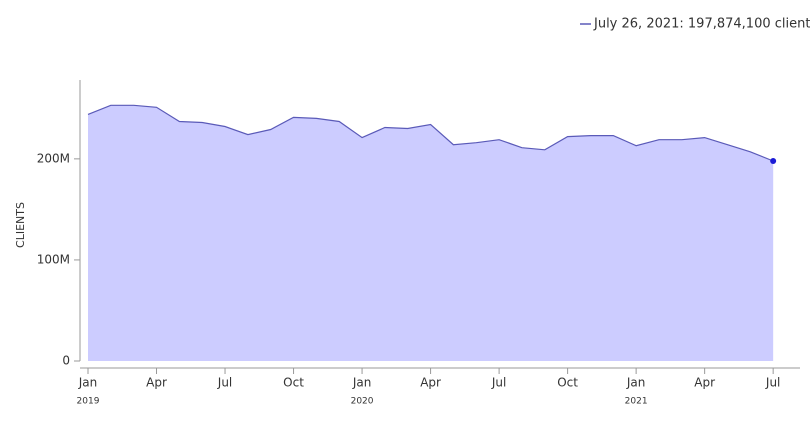  I want to click on line, so click(430, 133).